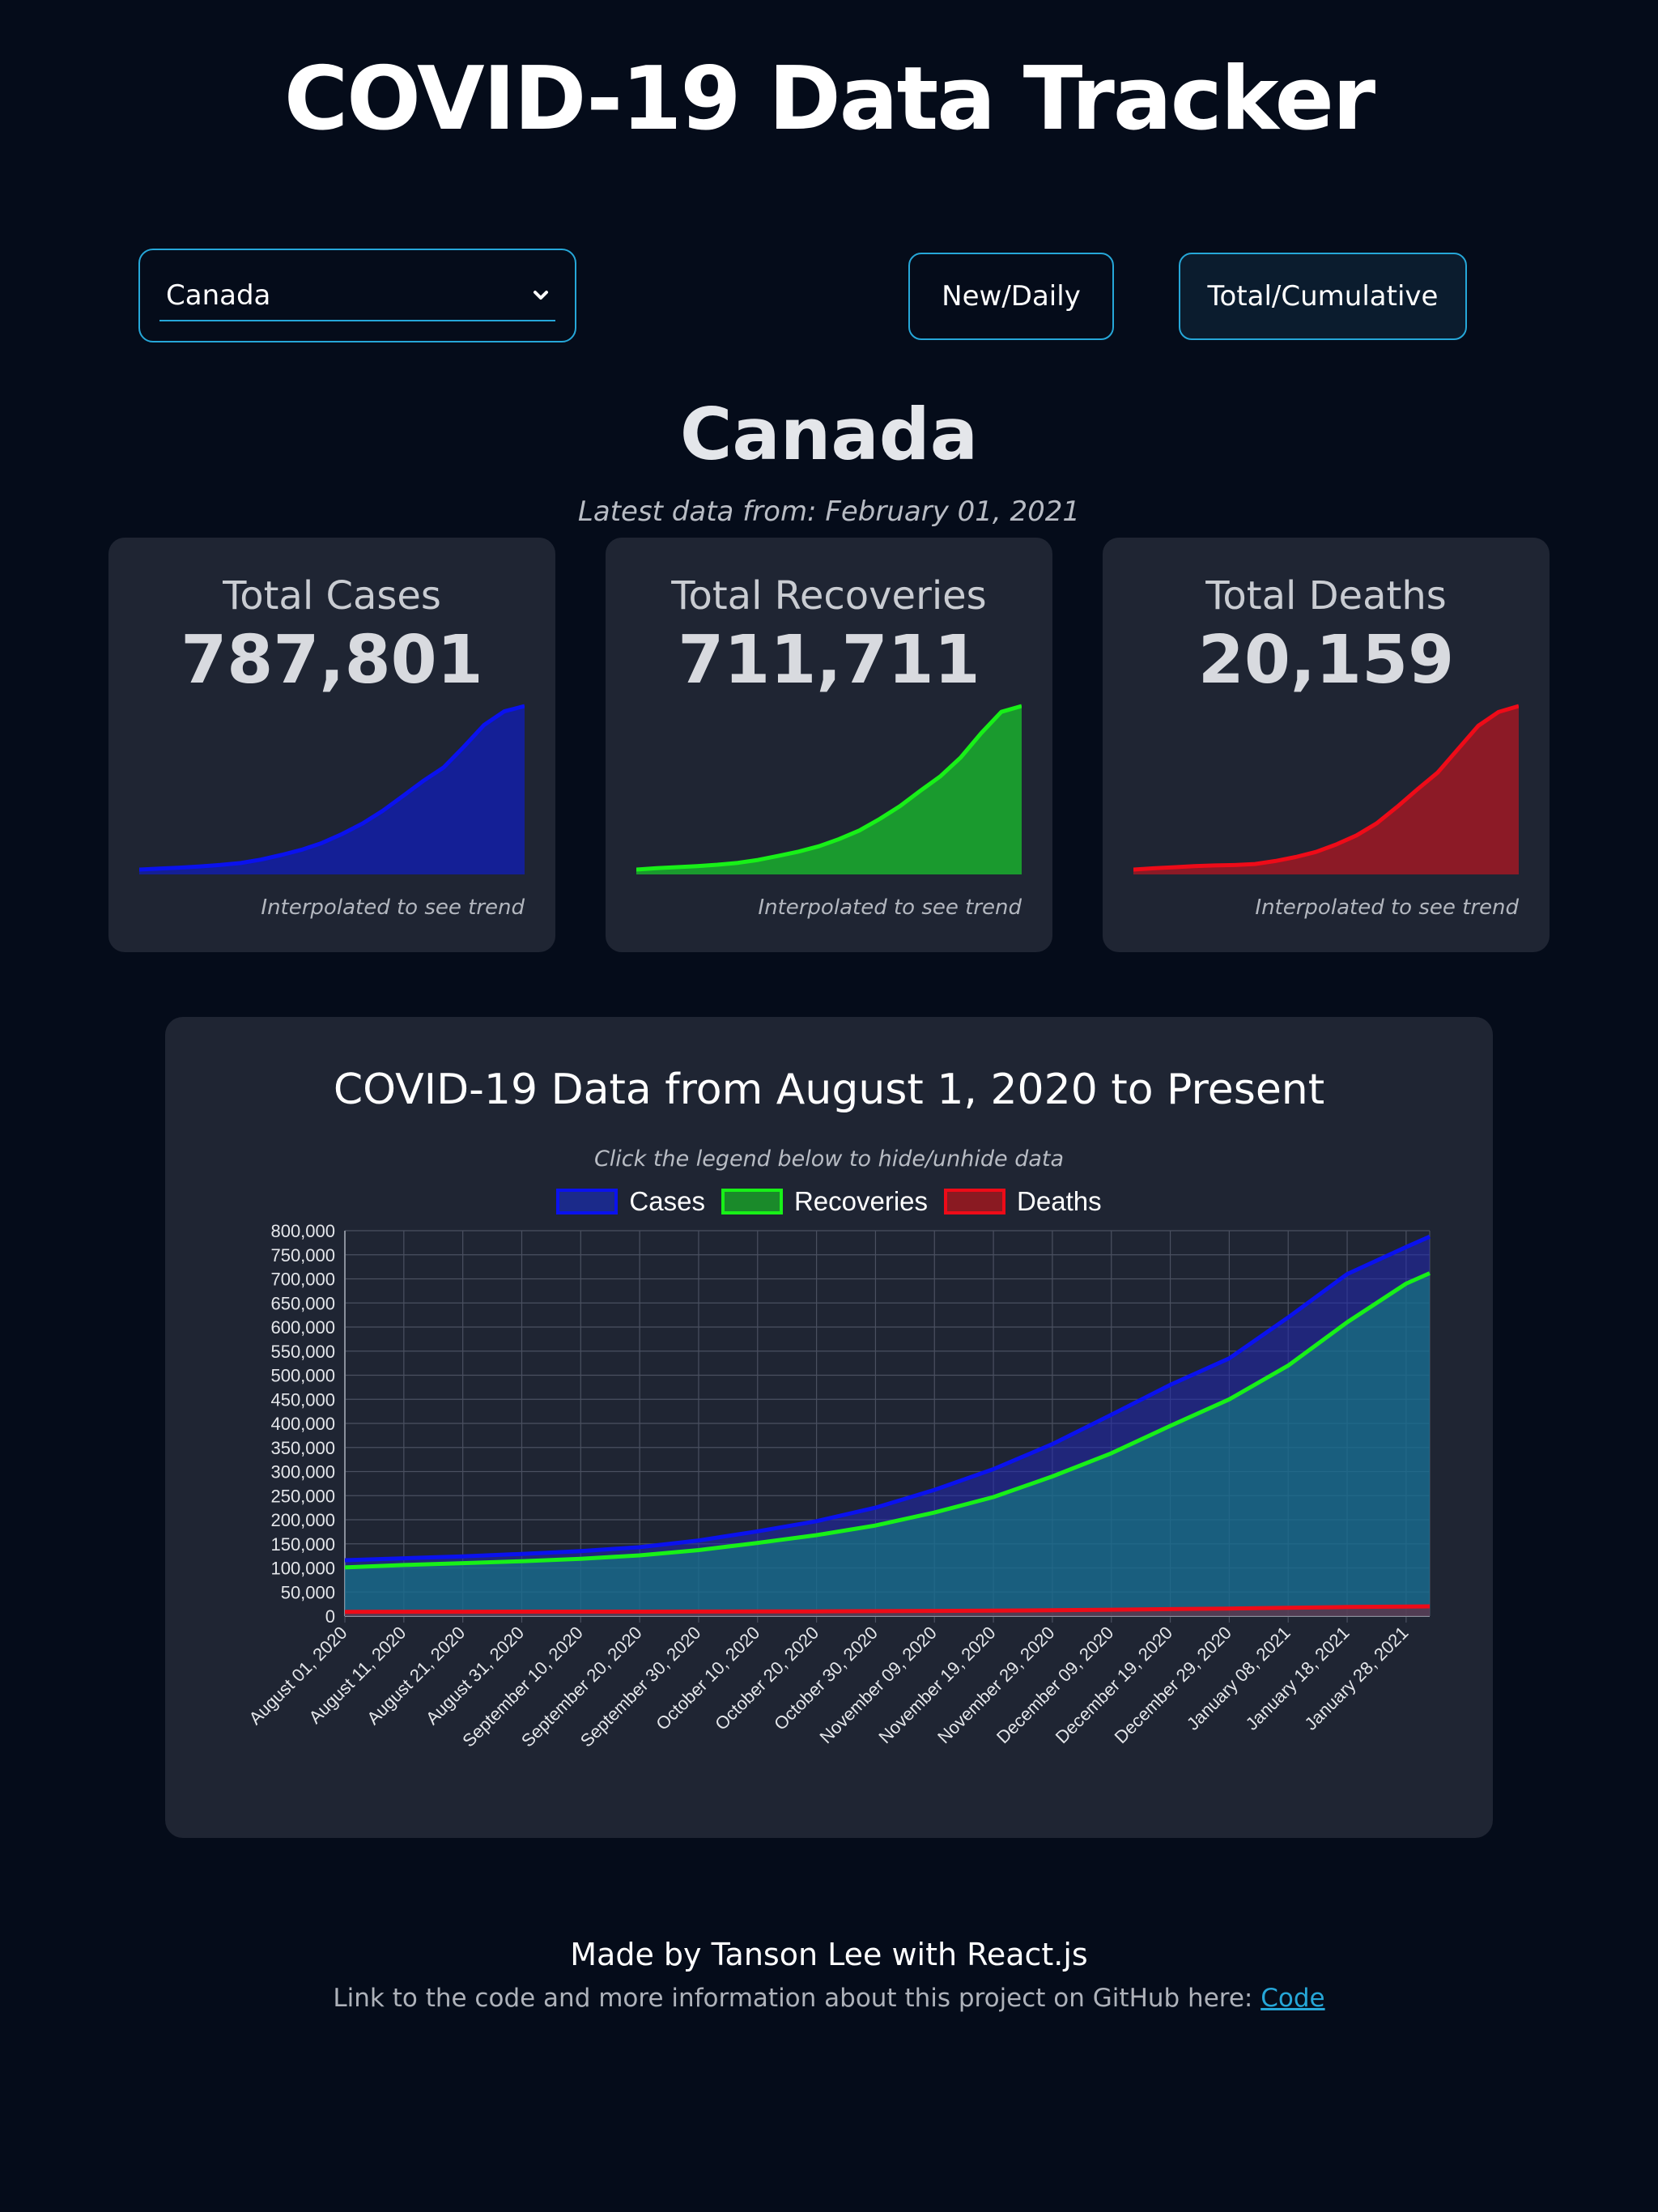 This screenshot has width=1658, height=2212. What do you see at coordinates (1293, 1998) in the screenshot?
I see `code-link: Code` at bounding box center [1293, 1998].